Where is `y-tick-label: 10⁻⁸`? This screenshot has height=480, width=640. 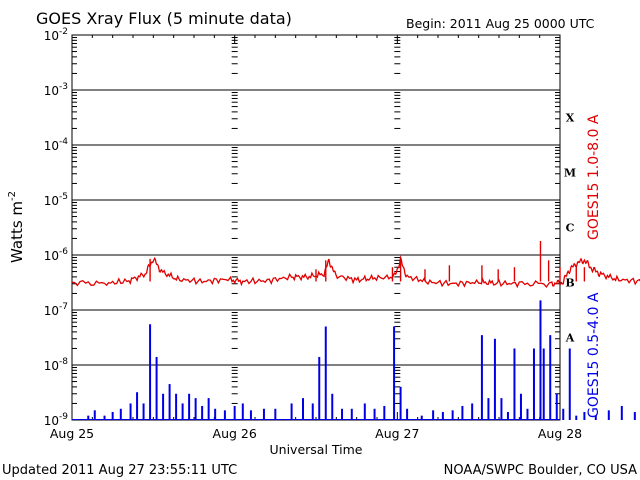 y-tick-label: 10⁻⁸ is located at coordinates (56, 365).